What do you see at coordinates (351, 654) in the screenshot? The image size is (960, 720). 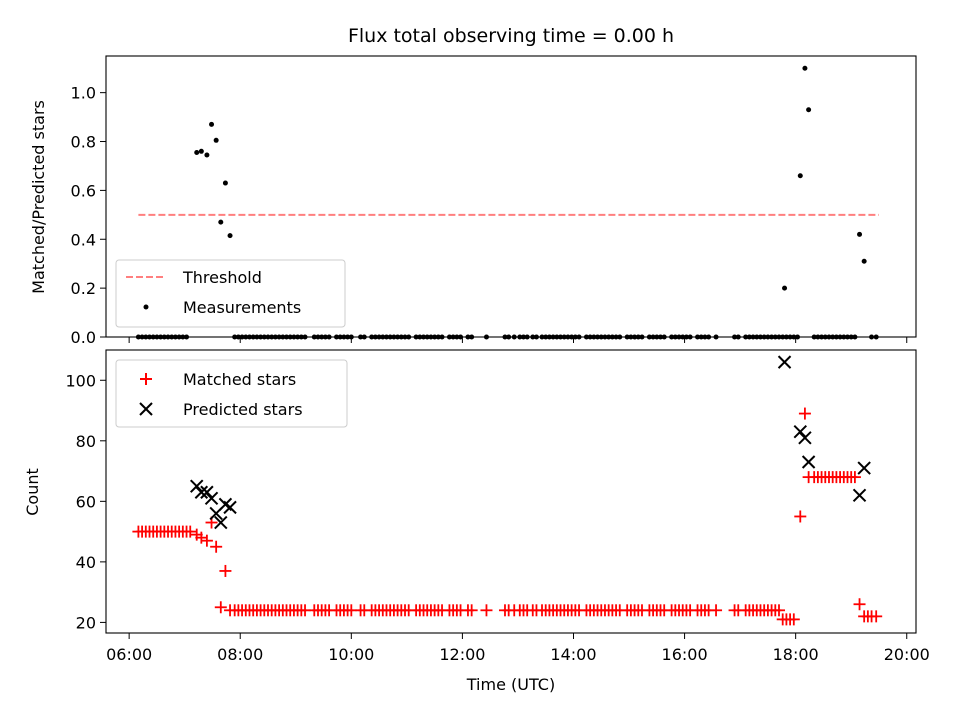 I see `x-tick-label: 10:00` at bounding box center [351, 654].